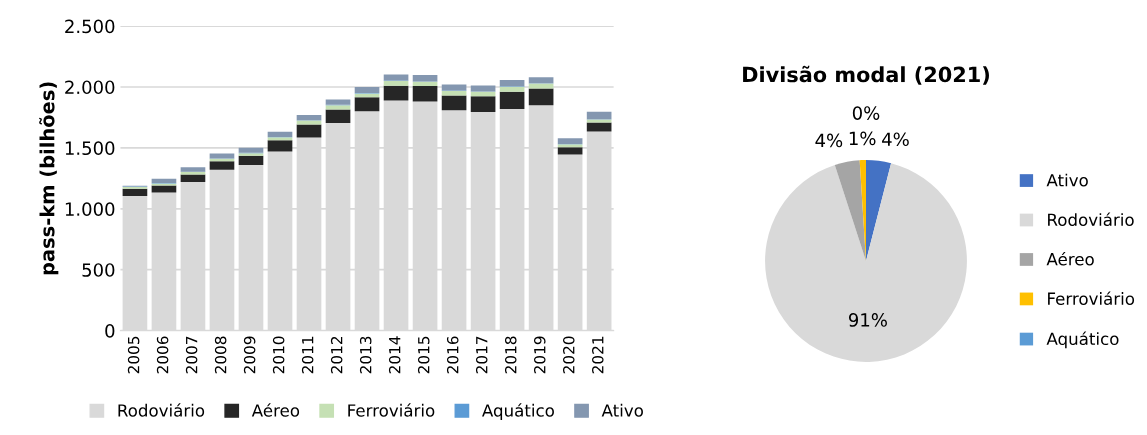 The width and height of the screenshot is (1147, 435). What do you see at coordinates (90, 26) in the screenshot?
I see `y-tick-label: 2.500` at bounding box center [90, 26].